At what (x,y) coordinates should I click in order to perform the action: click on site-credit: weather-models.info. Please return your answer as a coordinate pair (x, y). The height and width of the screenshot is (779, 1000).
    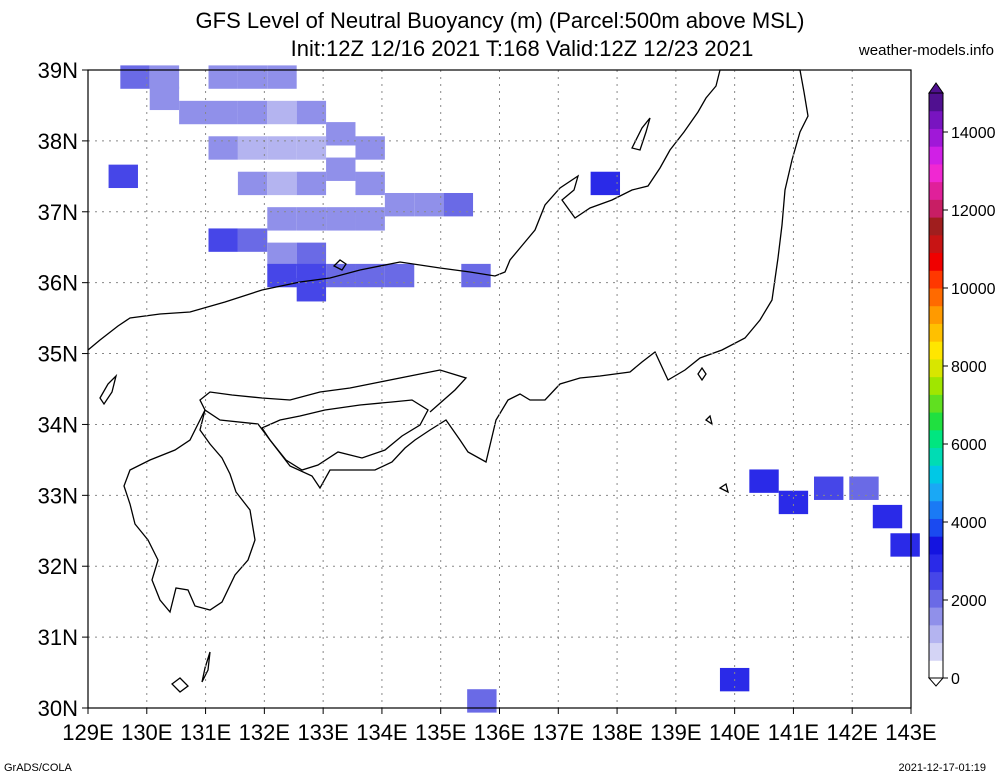
    Looking at the image, I should click on (926, 50).